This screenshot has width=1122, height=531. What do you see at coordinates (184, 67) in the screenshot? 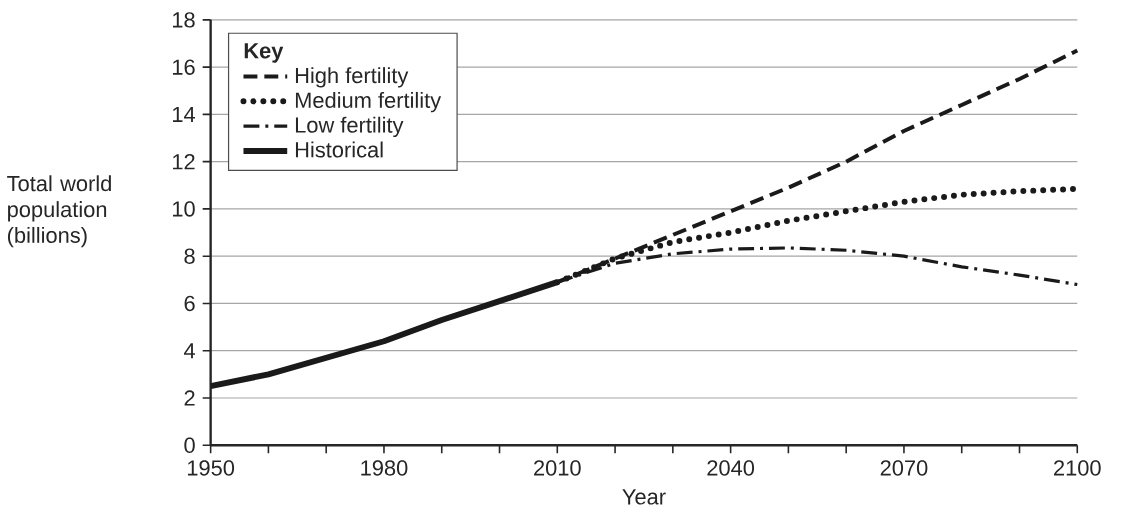
I see `y-tick-label: 16` at bounding box center [184, 67].